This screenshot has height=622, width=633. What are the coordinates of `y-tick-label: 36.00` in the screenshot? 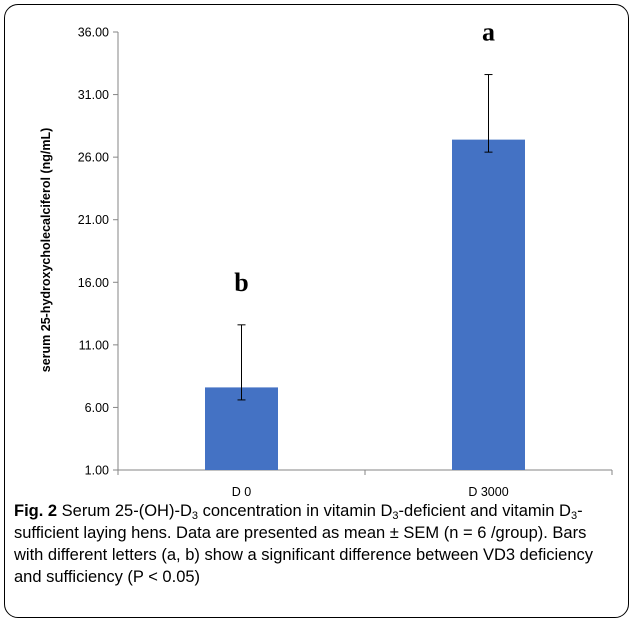 It's located at (93, 33).